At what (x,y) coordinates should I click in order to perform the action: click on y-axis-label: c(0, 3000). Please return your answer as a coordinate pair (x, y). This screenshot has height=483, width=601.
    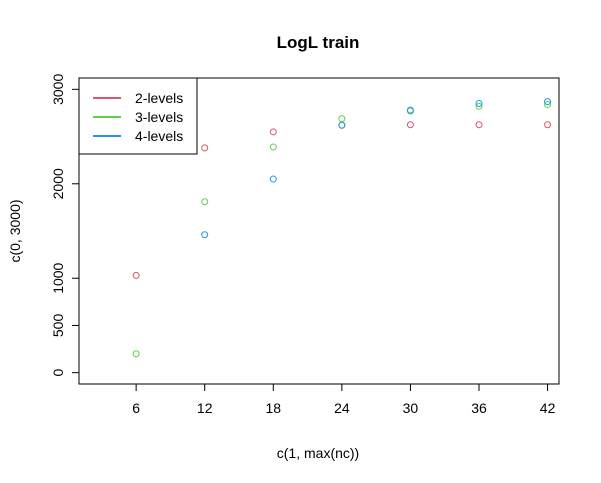
    Looking at the image, I should click on (15, 230).